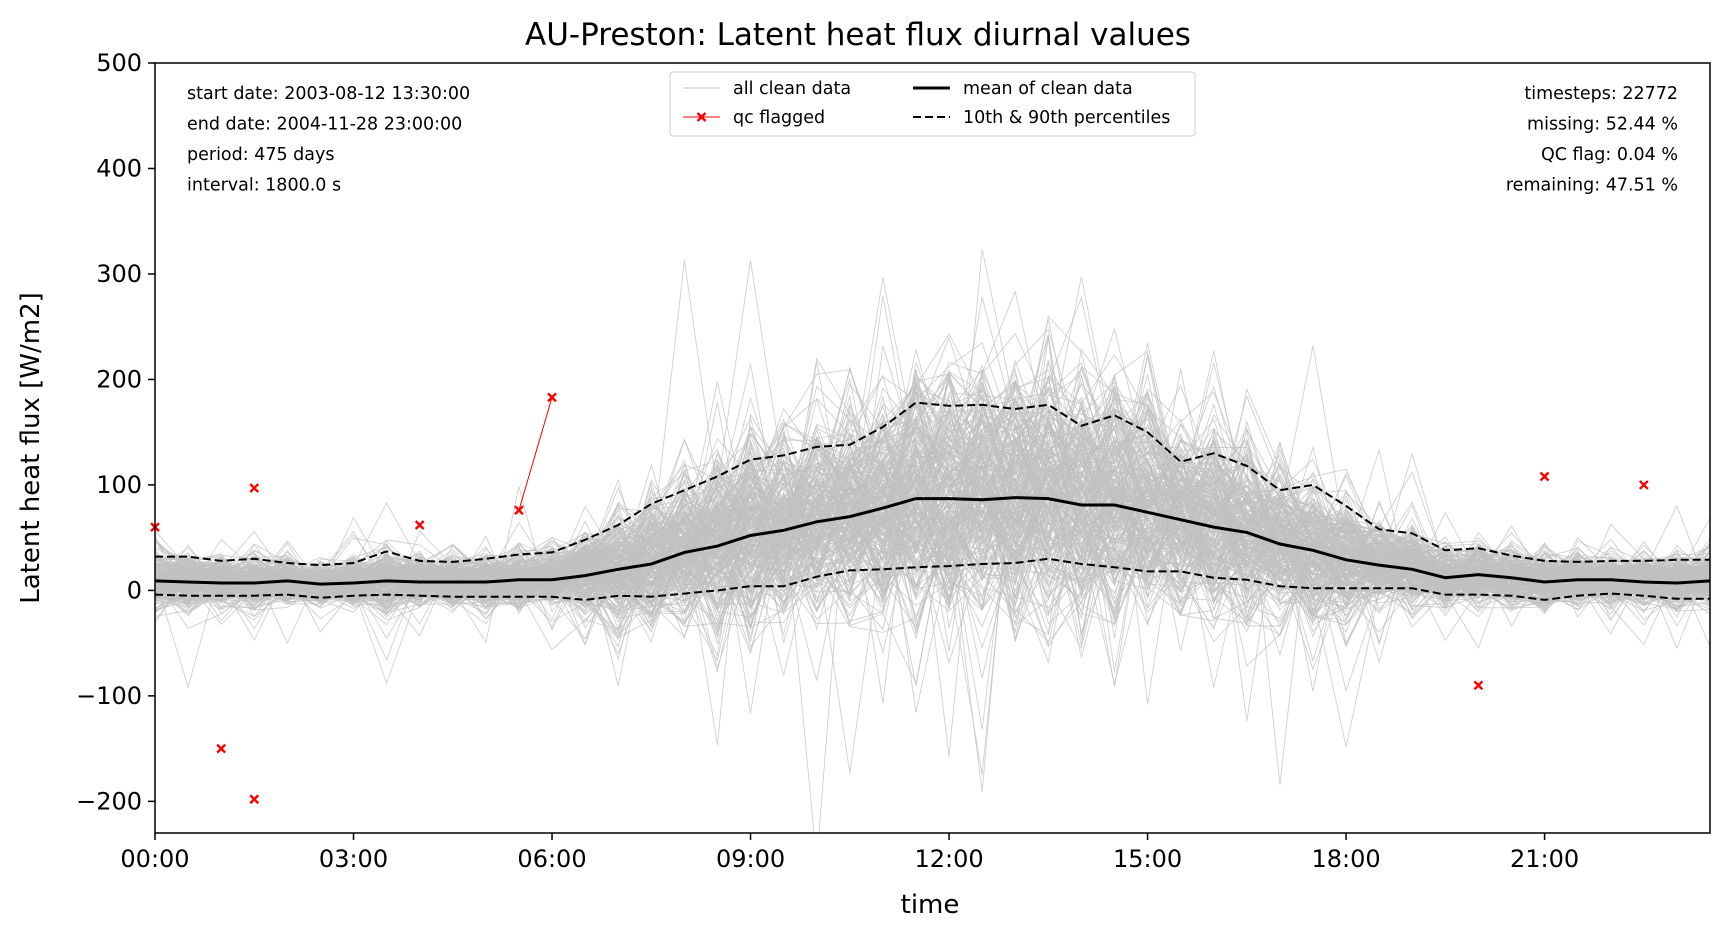 The width and height of the screenshot is (1724, 939). I want to click on y-axis-ticks: −200 −100 0 100 200 300 400 500, so click(115, 432).